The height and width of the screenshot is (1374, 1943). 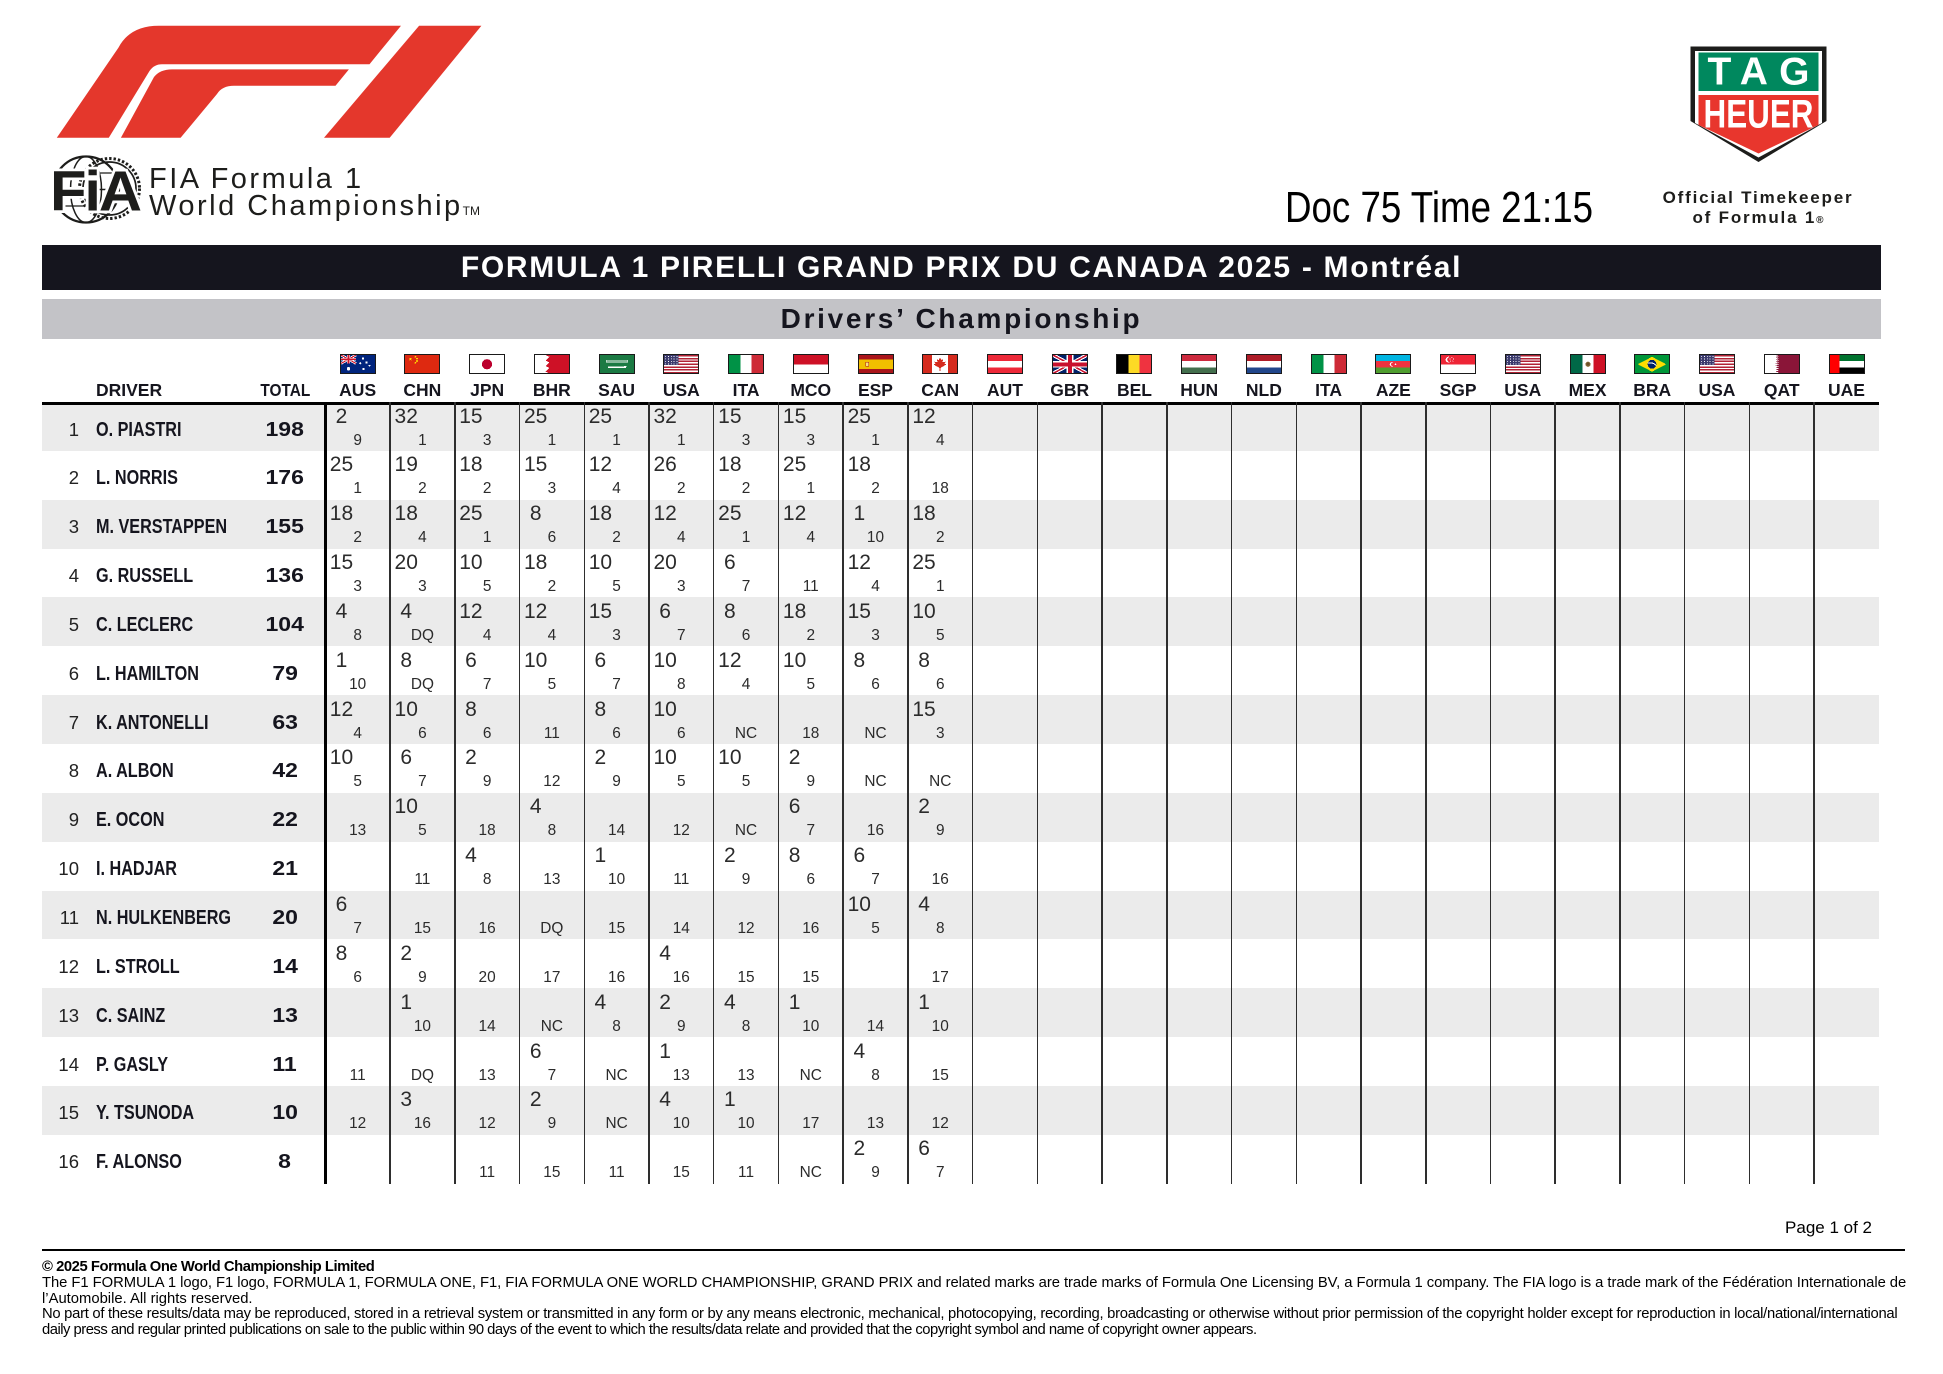 What do you see at coordinates (1759, 115) in the screenshot?
I see `svg-text: HEUER` at bounding box center [1759, 115].